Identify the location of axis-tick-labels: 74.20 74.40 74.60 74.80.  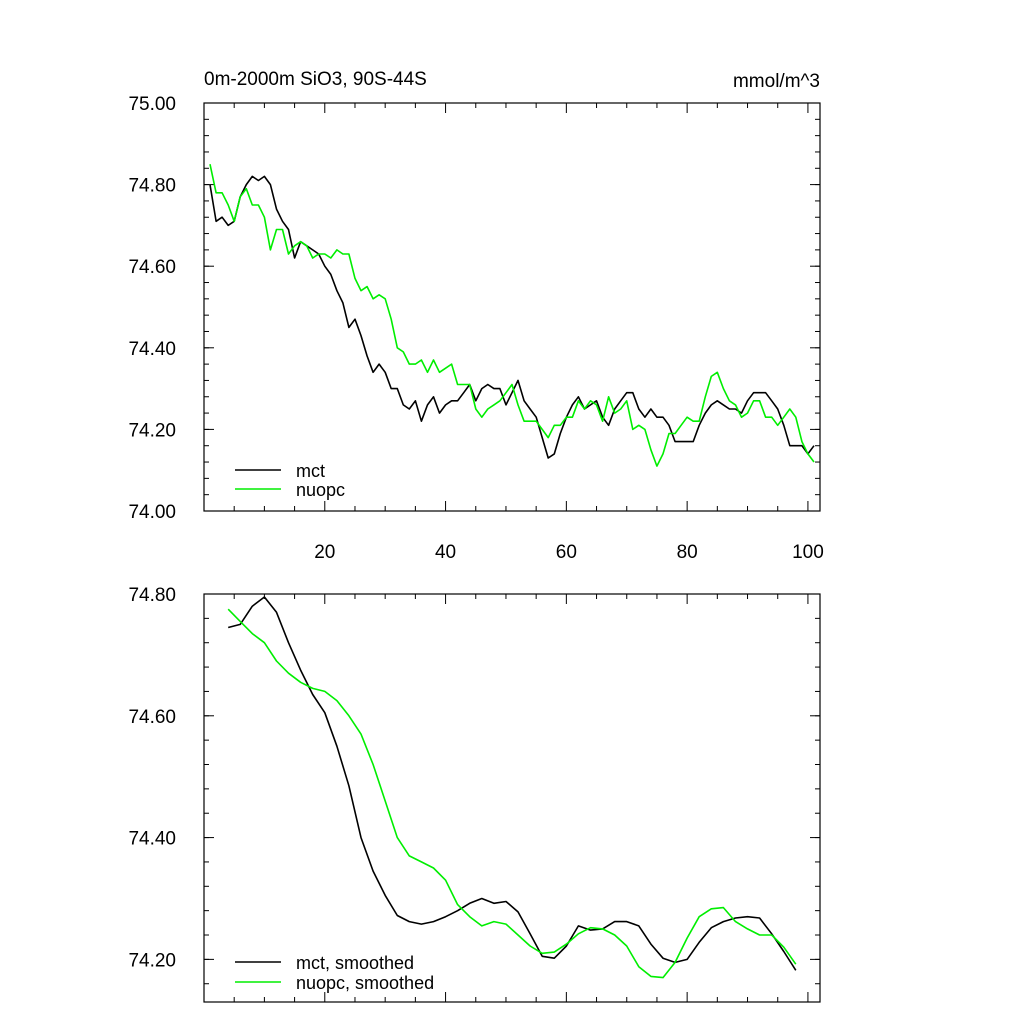
(152, 778).